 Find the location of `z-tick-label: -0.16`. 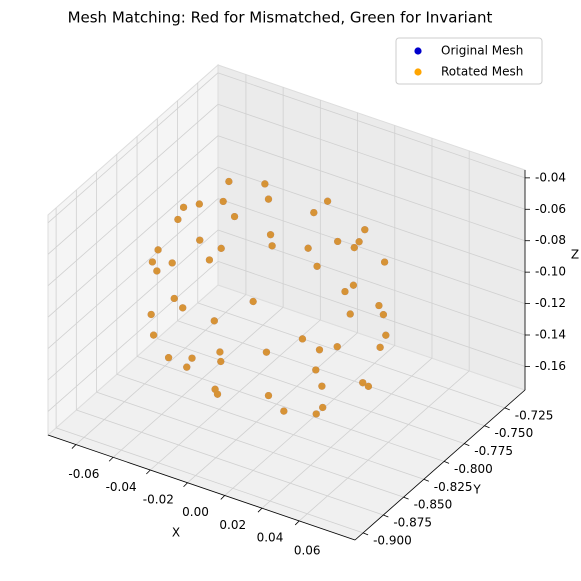

z-tick-label: -0.16 is located at coordinates (550, 366).